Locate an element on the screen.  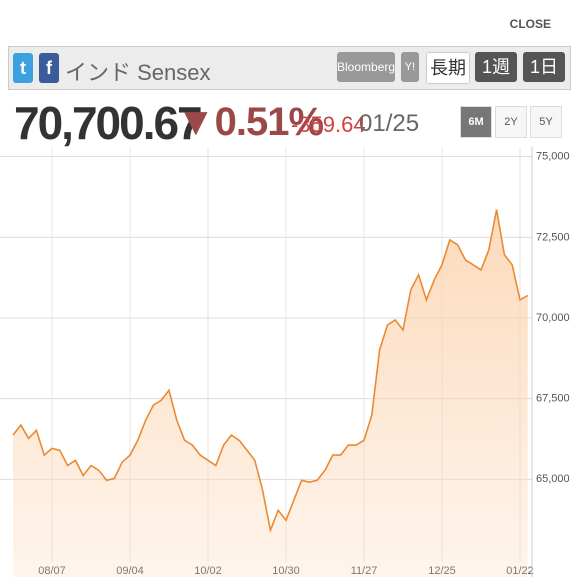
button: Y! is located at coordinates (410, 67).